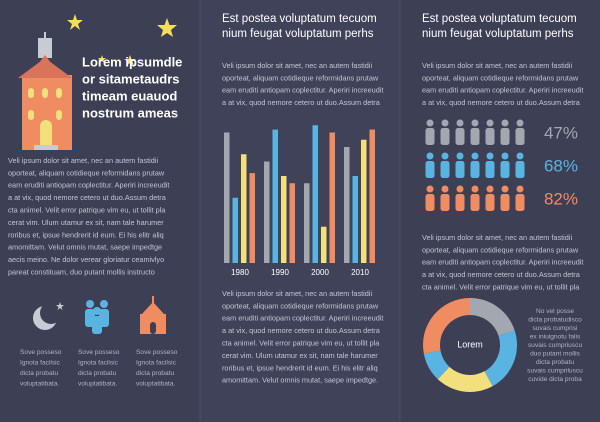  I want to click on small-line: ex iniuignotu falis, so click(555, 336).